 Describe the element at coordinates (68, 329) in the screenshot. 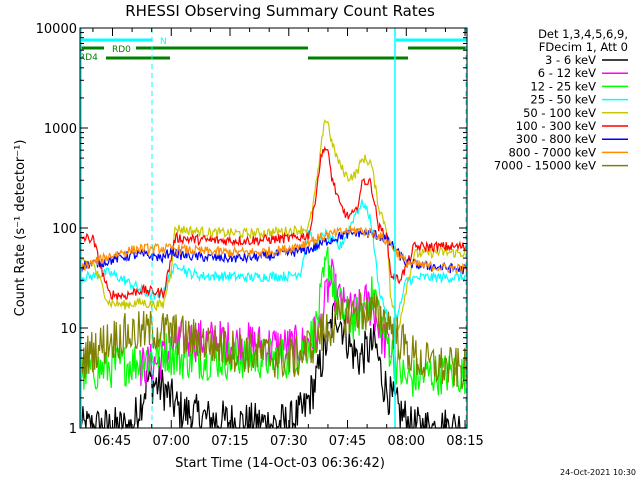

I see `y-tick-label-1: 10` at that location.